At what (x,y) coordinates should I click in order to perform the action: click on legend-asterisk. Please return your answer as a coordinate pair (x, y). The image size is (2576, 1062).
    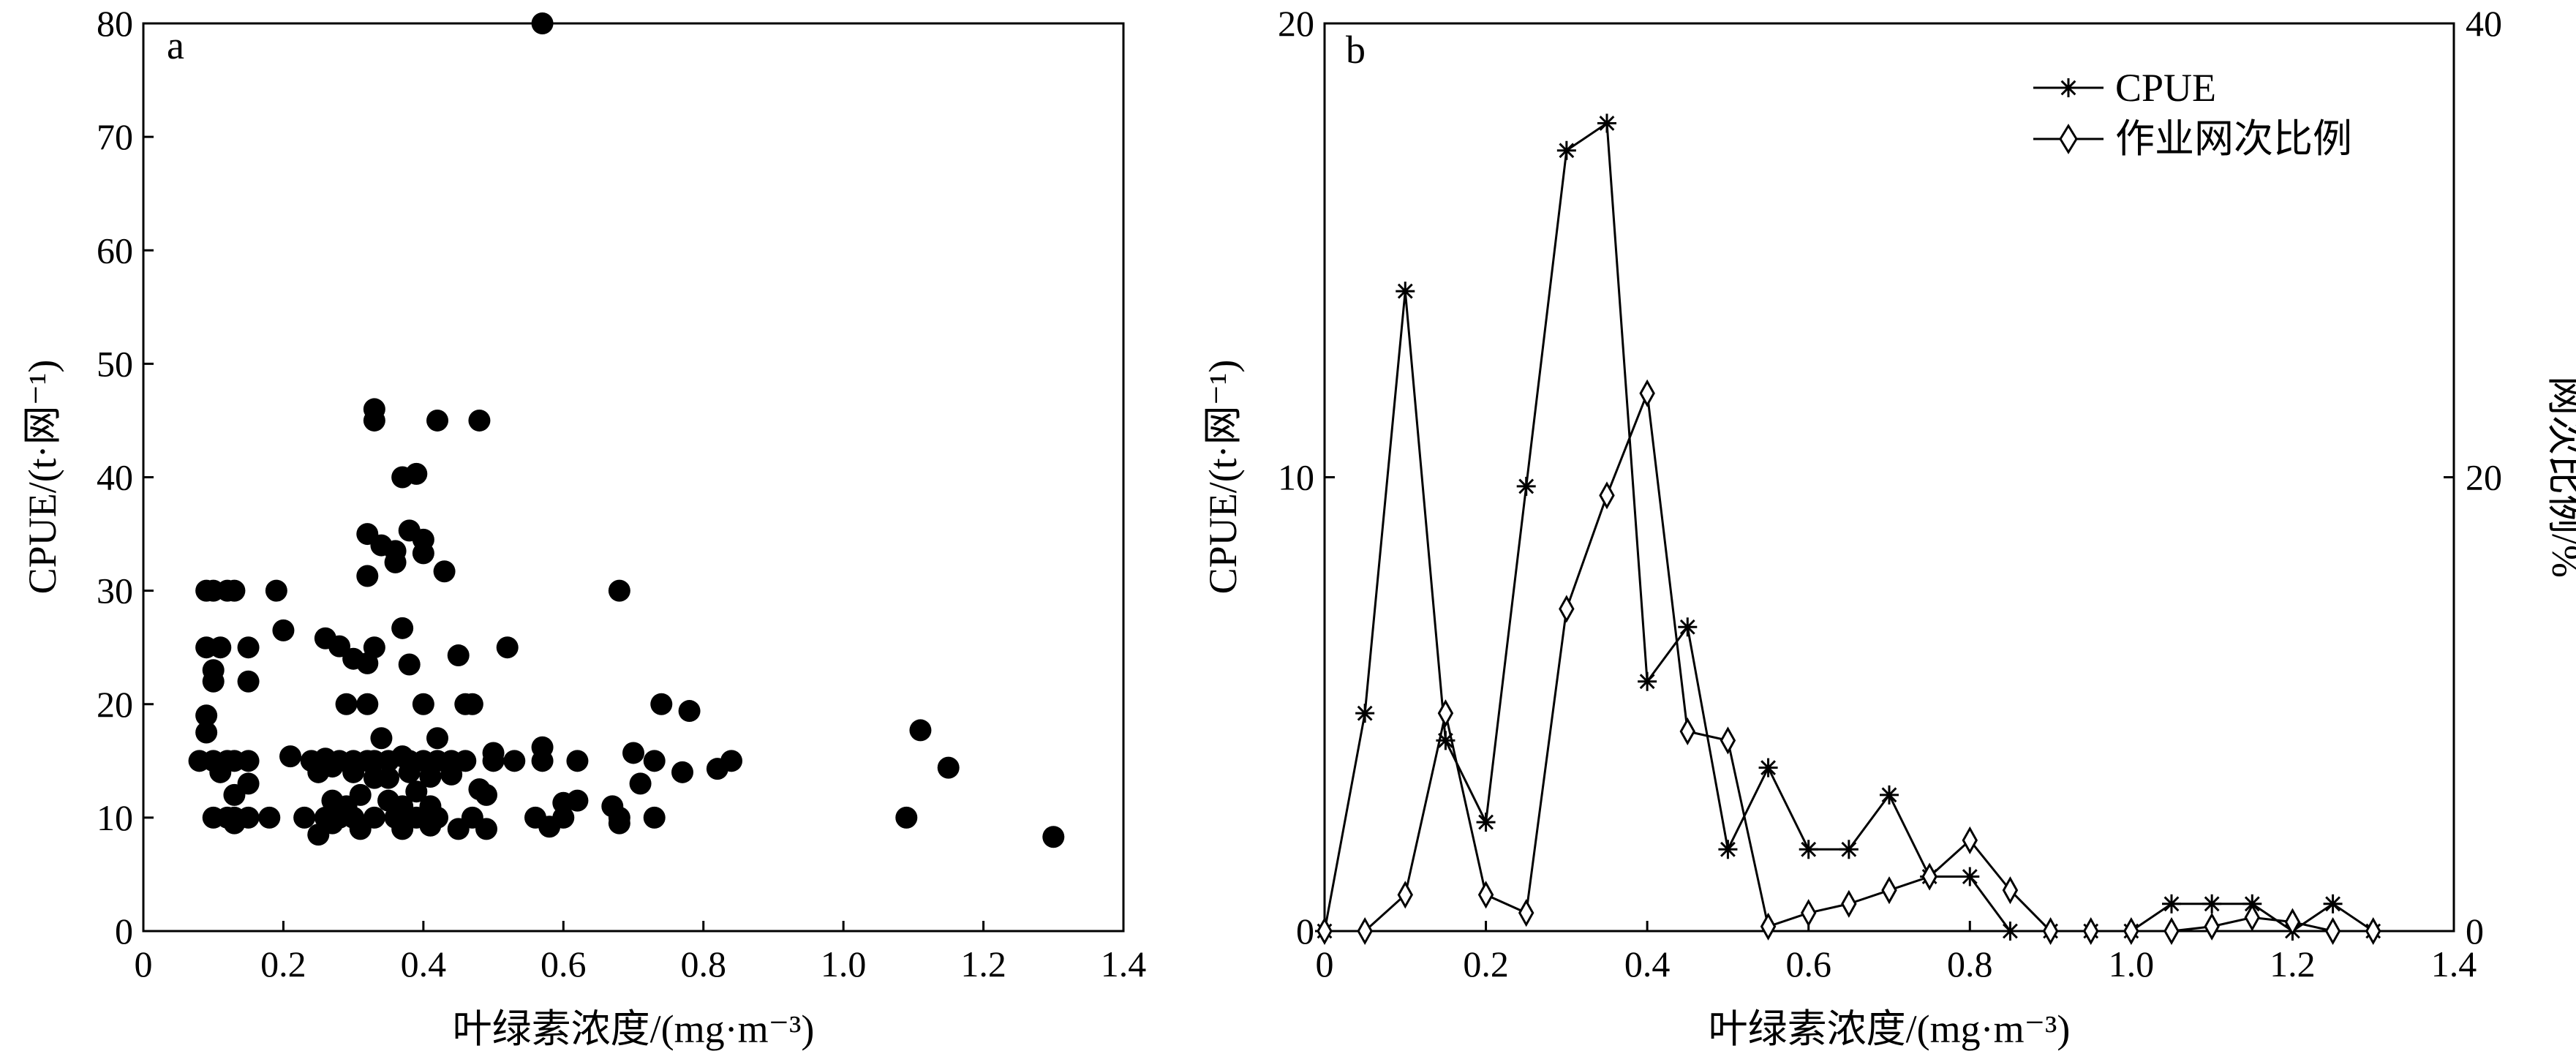
    Looking at the image, I should click on (2068, 87).